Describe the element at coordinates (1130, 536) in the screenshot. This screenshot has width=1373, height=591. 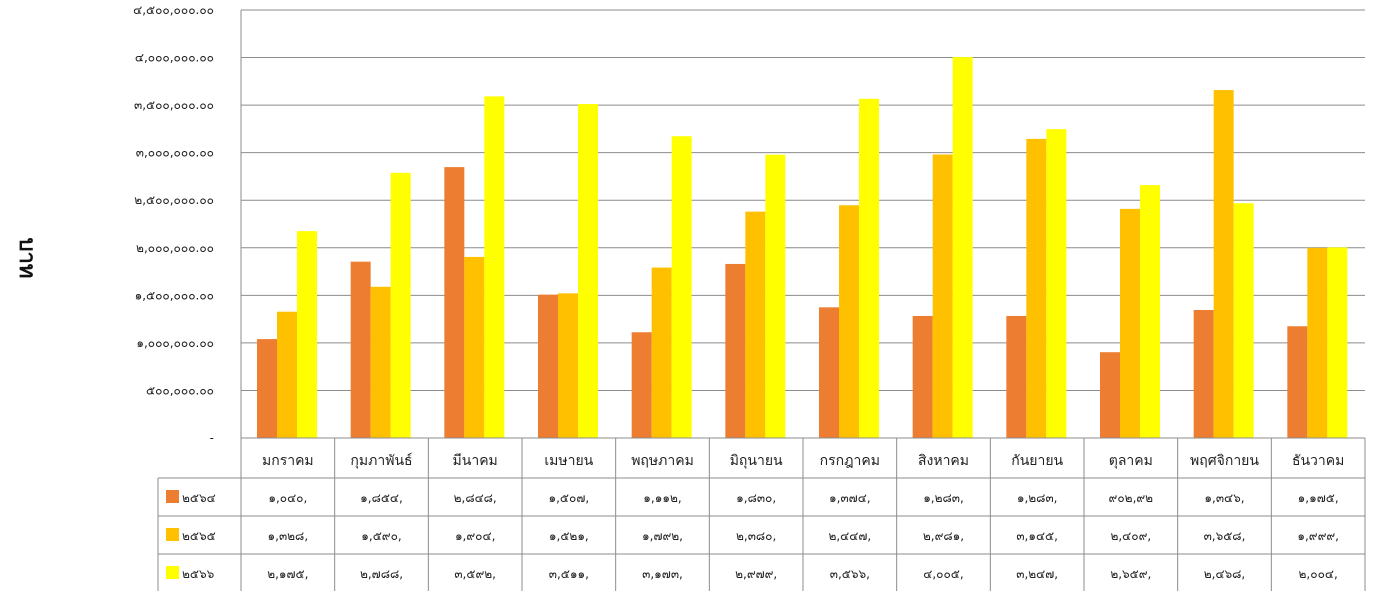
I see `data-label: ๒,๔๐๙,` at that location.